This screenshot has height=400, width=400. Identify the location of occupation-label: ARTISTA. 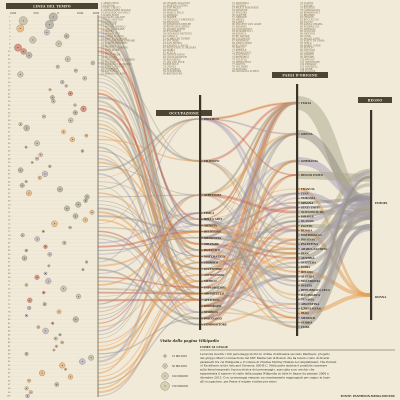
(210, 225).